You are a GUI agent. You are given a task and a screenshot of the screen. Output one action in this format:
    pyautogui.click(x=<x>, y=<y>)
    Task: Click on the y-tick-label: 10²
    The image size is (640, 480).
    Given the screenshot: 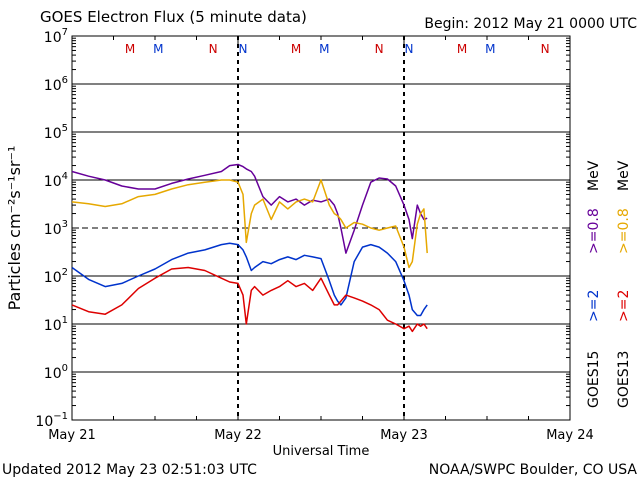 What is the action you would take?
    pyautogui.click(x=56, y=276)
    